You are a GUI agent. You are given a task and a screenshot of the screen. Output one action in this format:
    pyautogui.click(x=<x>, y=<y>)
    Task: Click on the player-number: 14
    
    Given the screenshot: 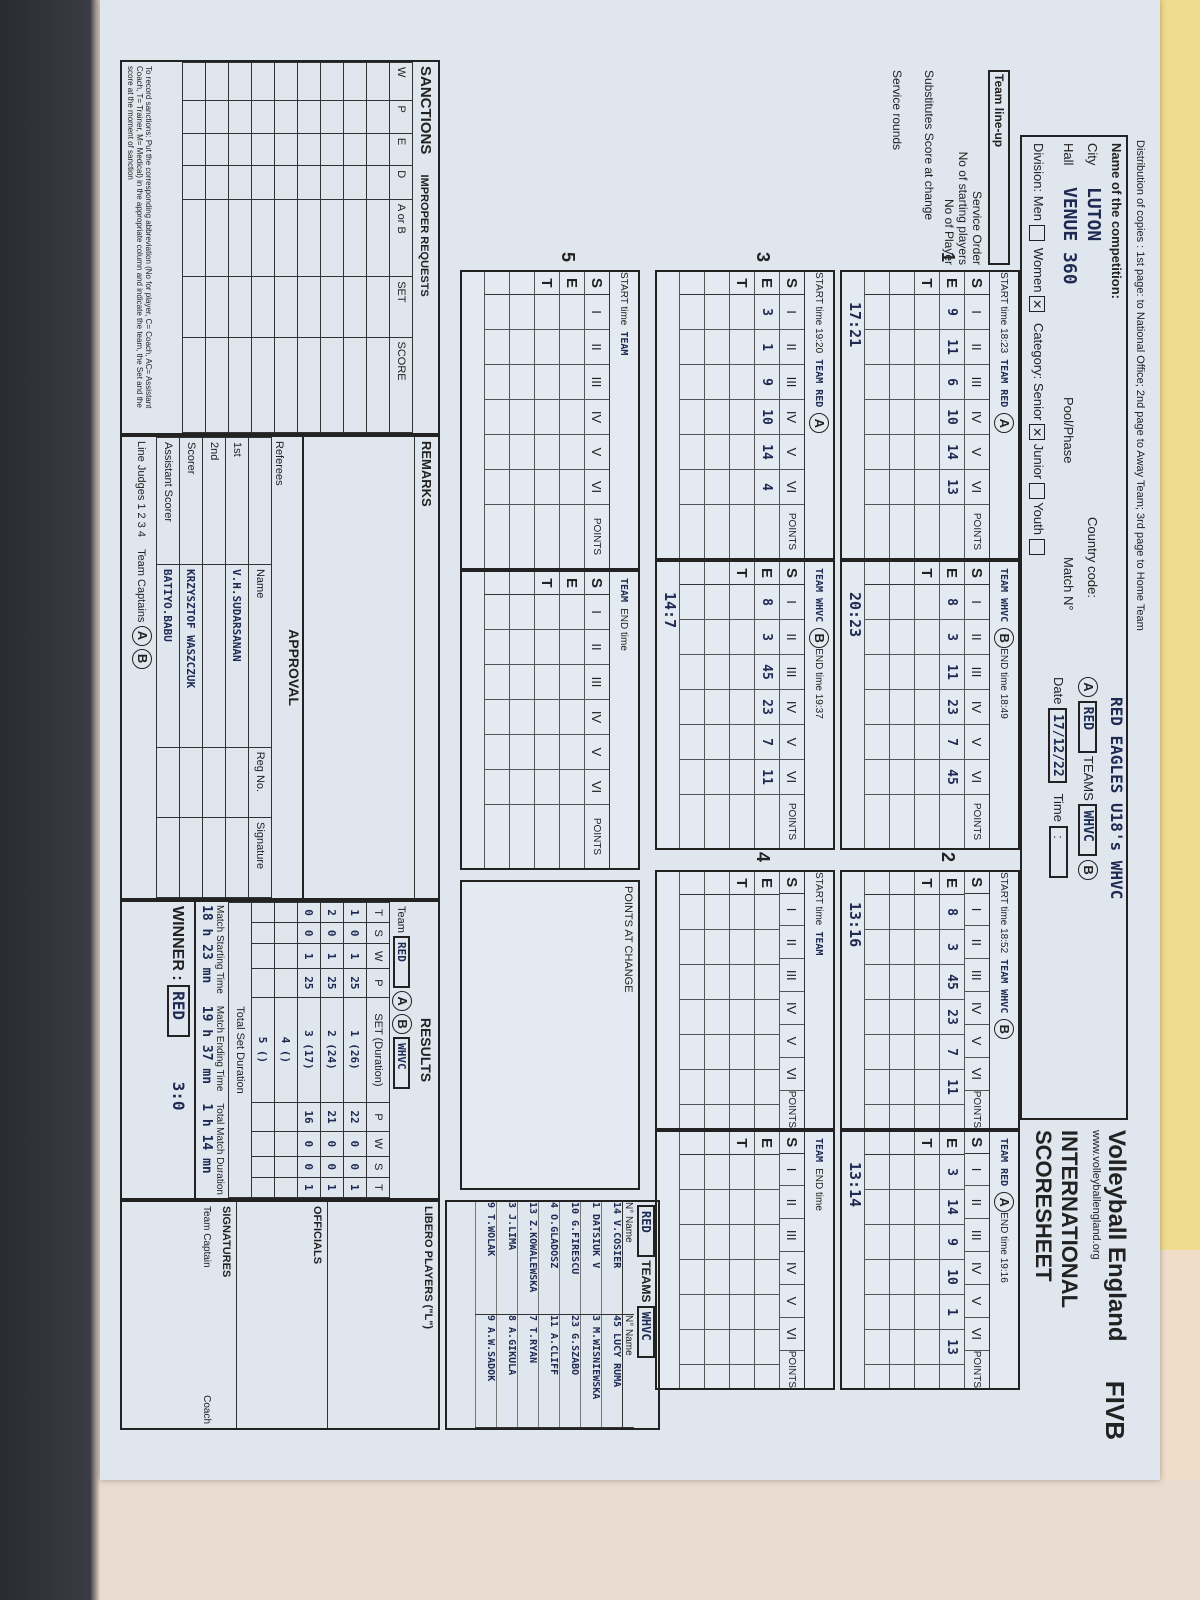 What is the action you would take?
    pyautogui.click(x=767, y=452)
    